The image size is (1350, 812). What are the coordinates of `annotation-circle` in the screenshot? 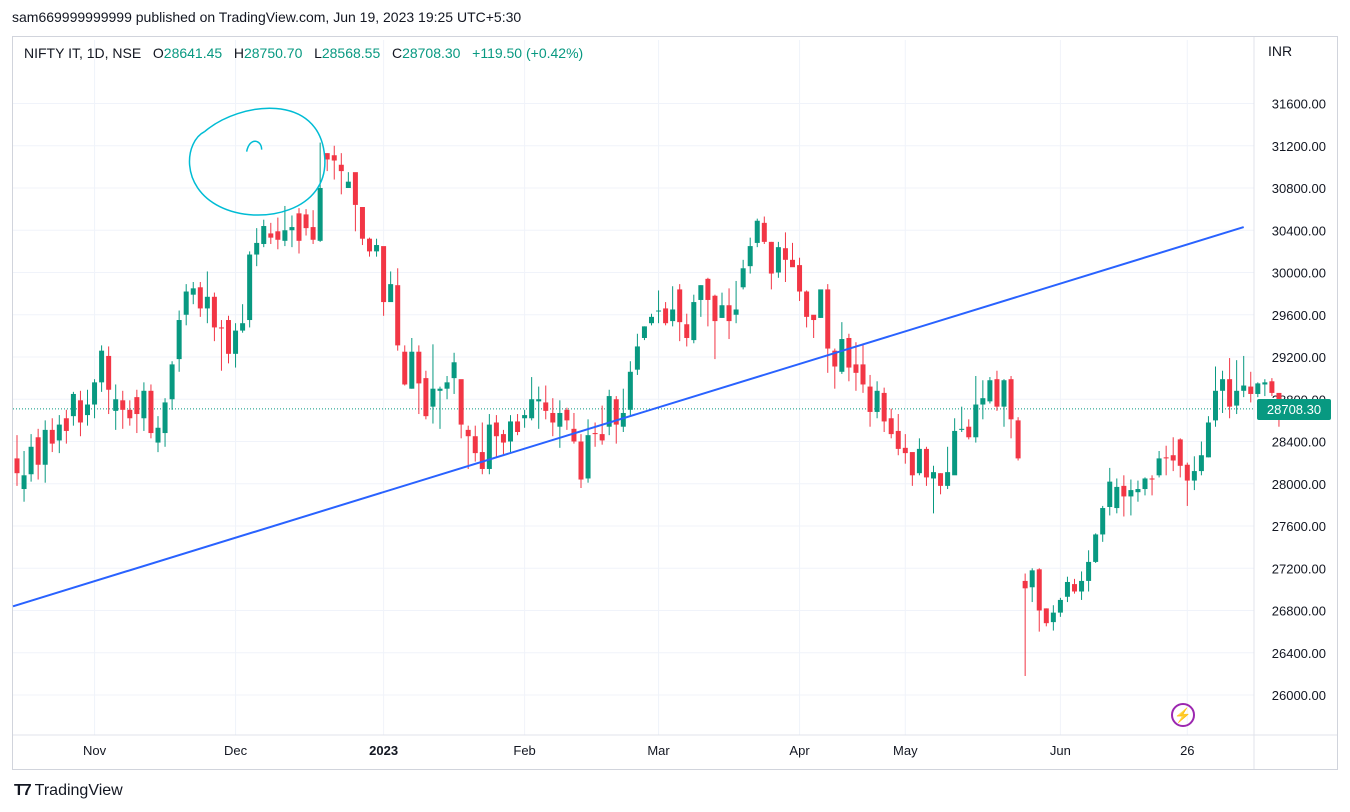 It's located at (257, 161).